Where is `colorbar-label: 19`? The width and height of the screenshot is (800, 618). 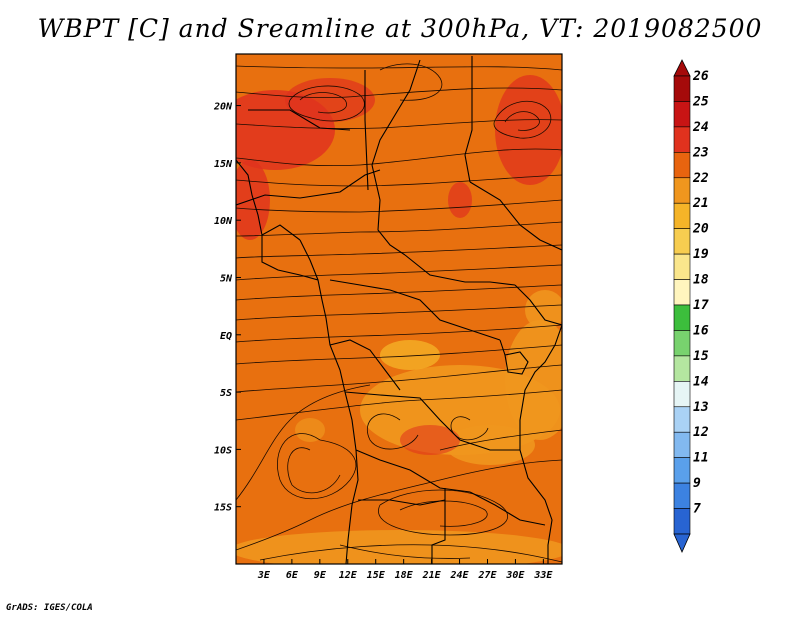
colorbar-label: 19 is located at coordinates (701, 254).